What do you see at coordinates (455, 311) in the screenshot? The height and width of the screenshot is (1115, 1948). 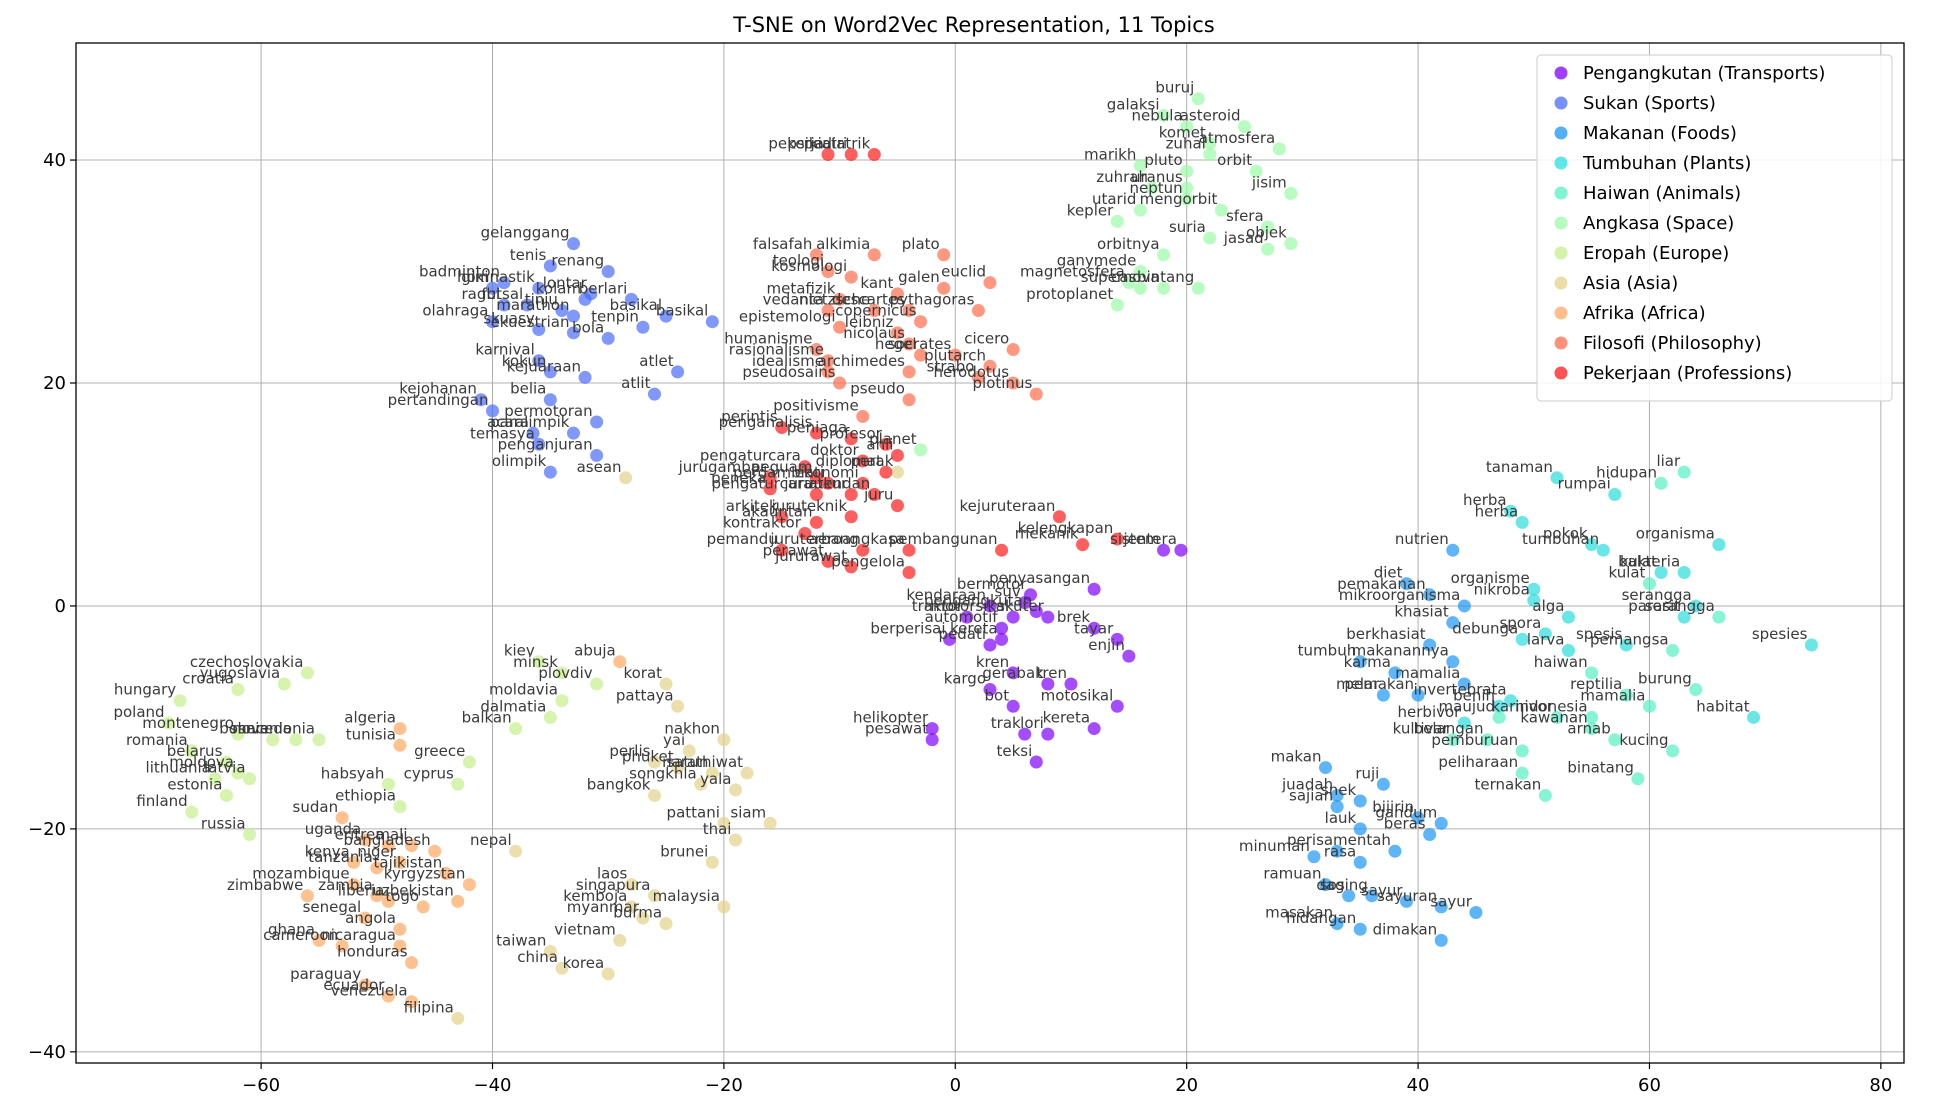 I see `point-label: olahraga` at bounding box center [455, 311].